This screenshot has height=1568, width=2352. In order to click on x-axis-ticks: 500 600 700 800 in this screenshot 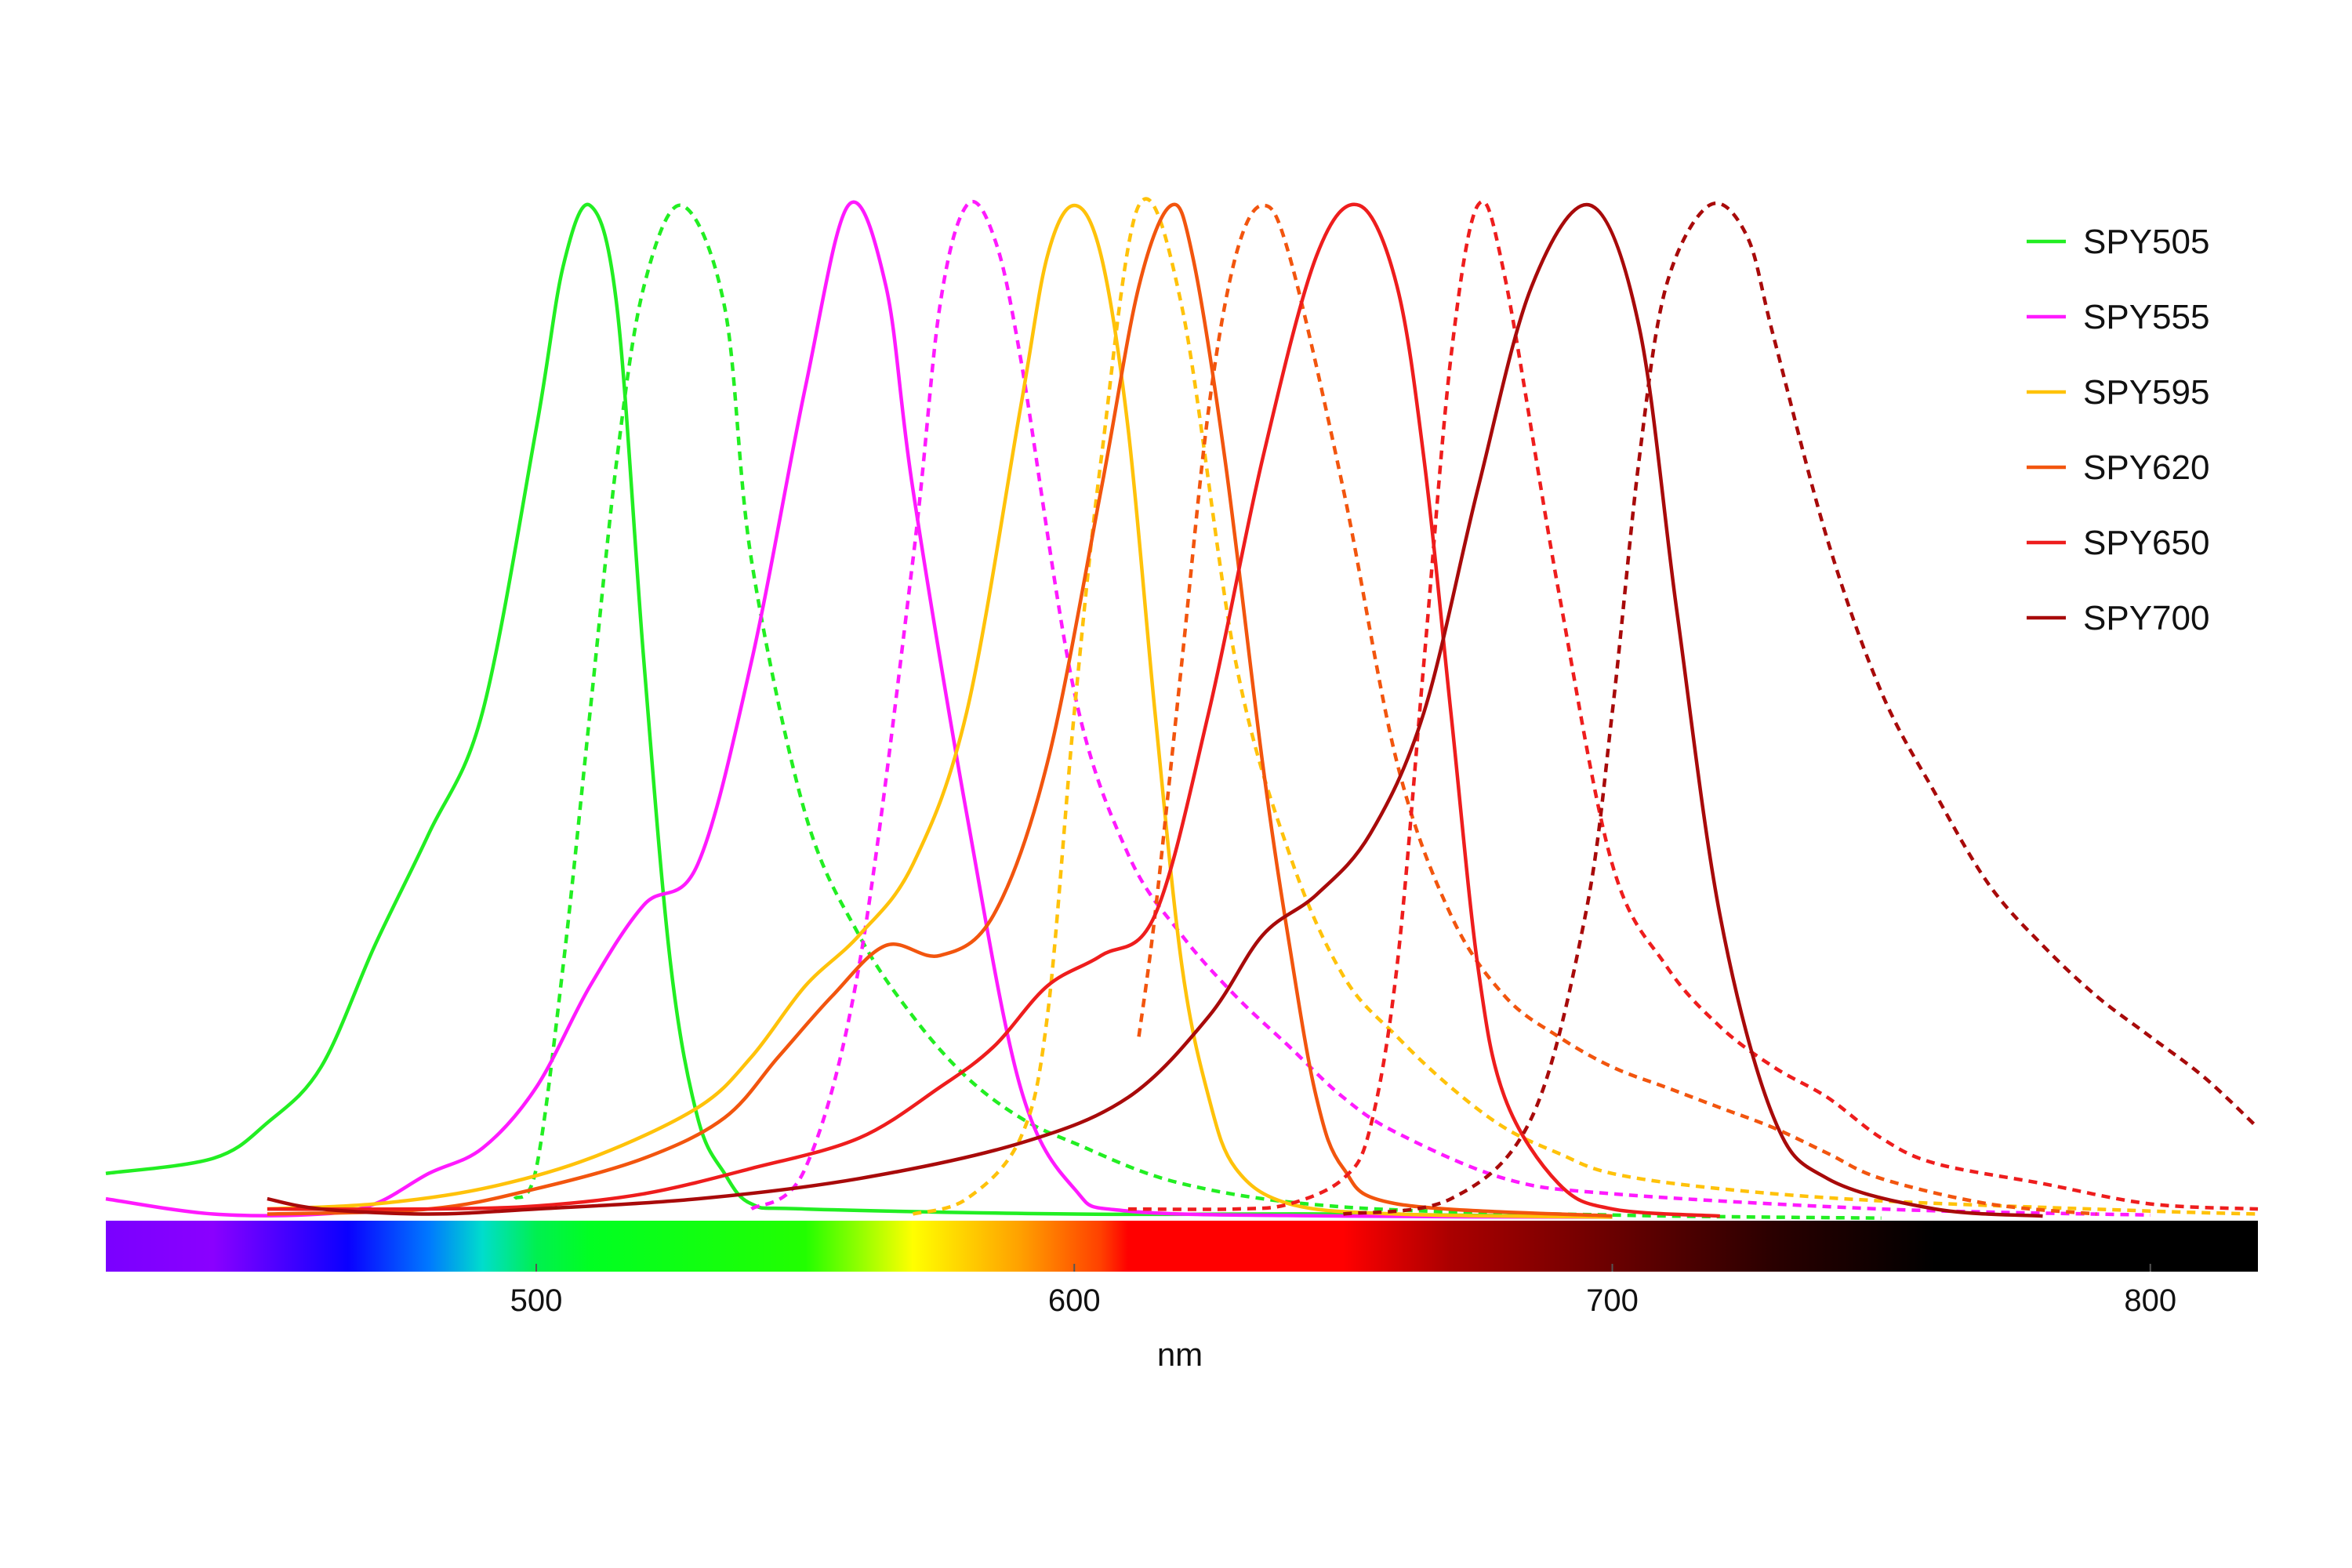, I will do `click(1343, 1291)`.